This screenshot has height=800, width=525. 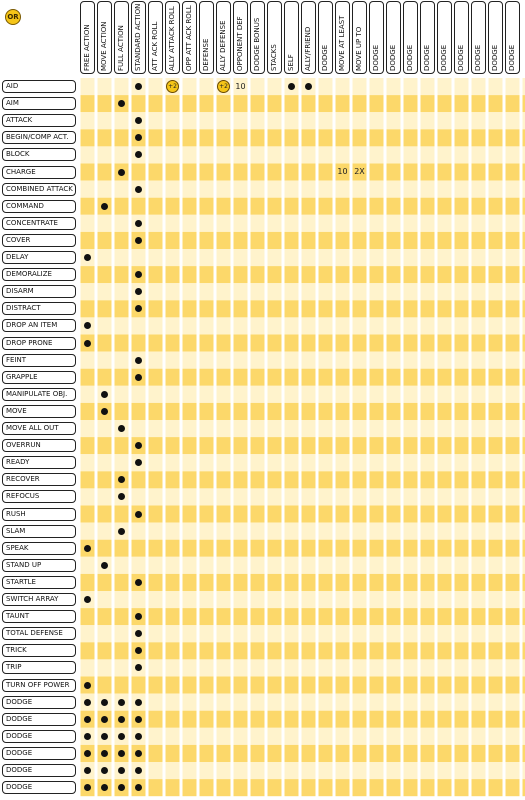 I want to click on row-label: STAND UP, so click(x=39, y=565).